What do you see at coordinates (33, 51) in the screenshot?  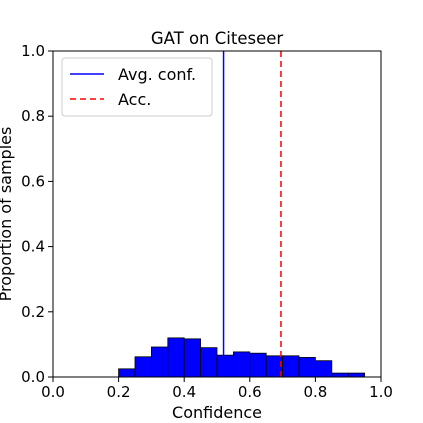 I see `y-tick-label: 1.0` at bounding box center [33, 51].